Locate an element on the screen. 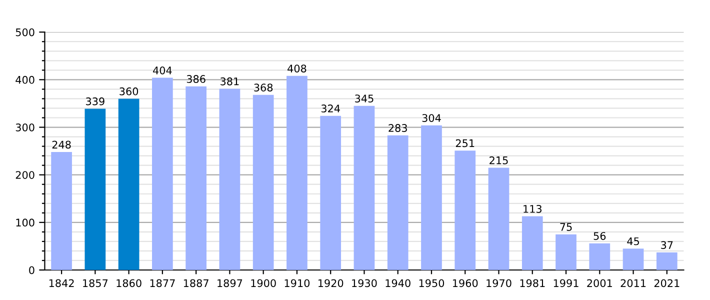 The image size is (710, 300). data-label: 215 is located at coordinates (499, 160).